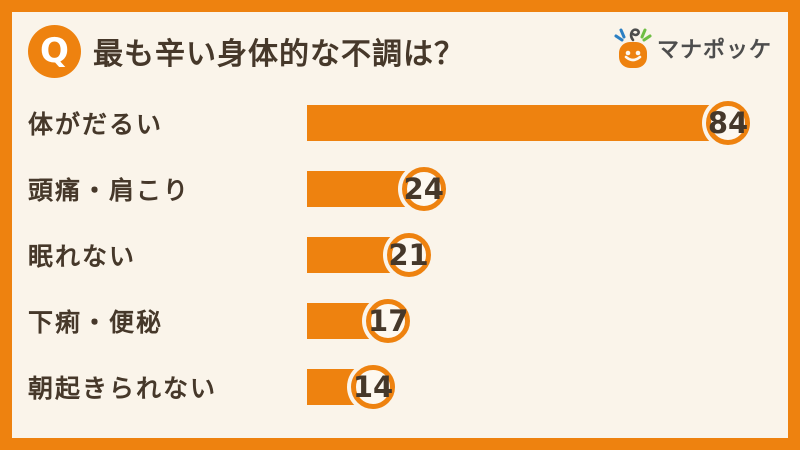  What do you see at coordinates (633, 48) in the screenshot?
I see `smiley-pocket-mascot-icon` at bounding box center [633, 48].